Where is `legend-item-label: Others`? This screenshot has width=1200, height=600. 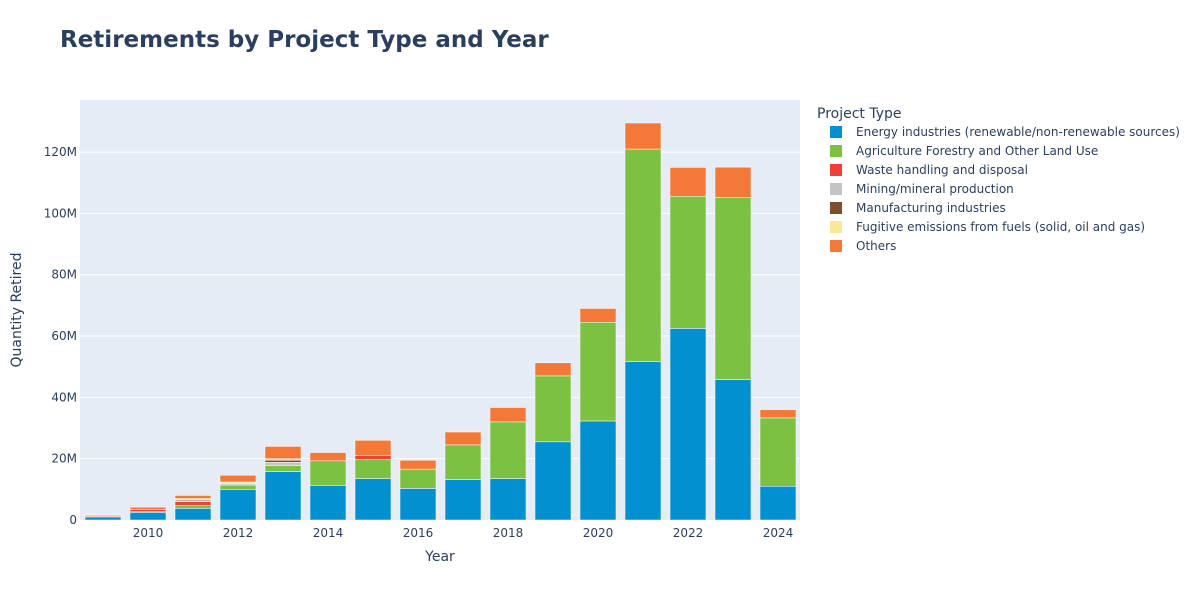
legend-item-label: Others is located at coordinates (876, 246).